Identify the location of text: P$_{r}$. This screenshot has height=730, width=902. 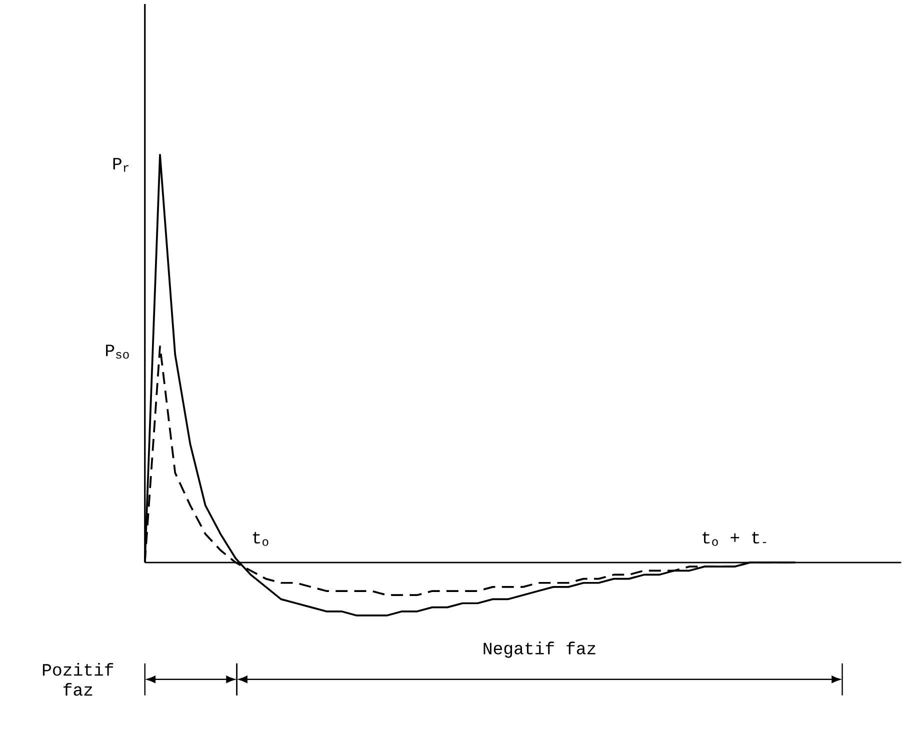
(121, 165).